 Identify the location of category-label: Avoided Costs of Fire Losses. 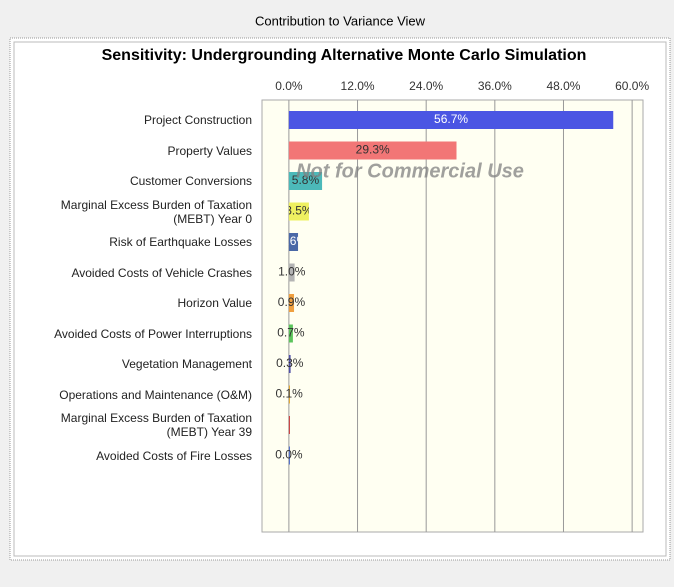
(174, 455).